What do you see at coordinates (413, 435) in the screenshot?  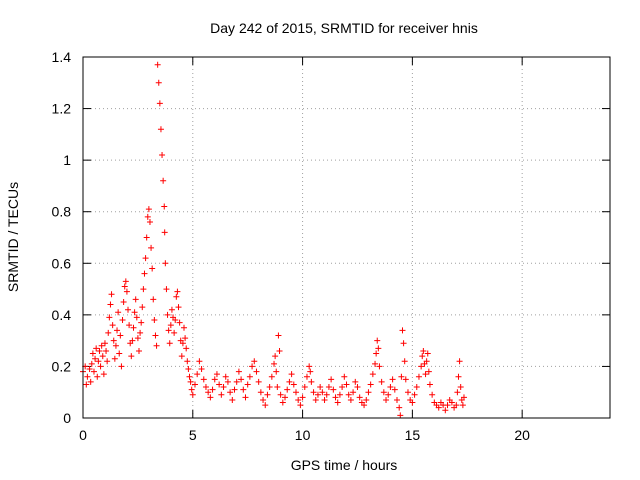 I see `x-tick-label: 15` at bounding box center [413, 435].